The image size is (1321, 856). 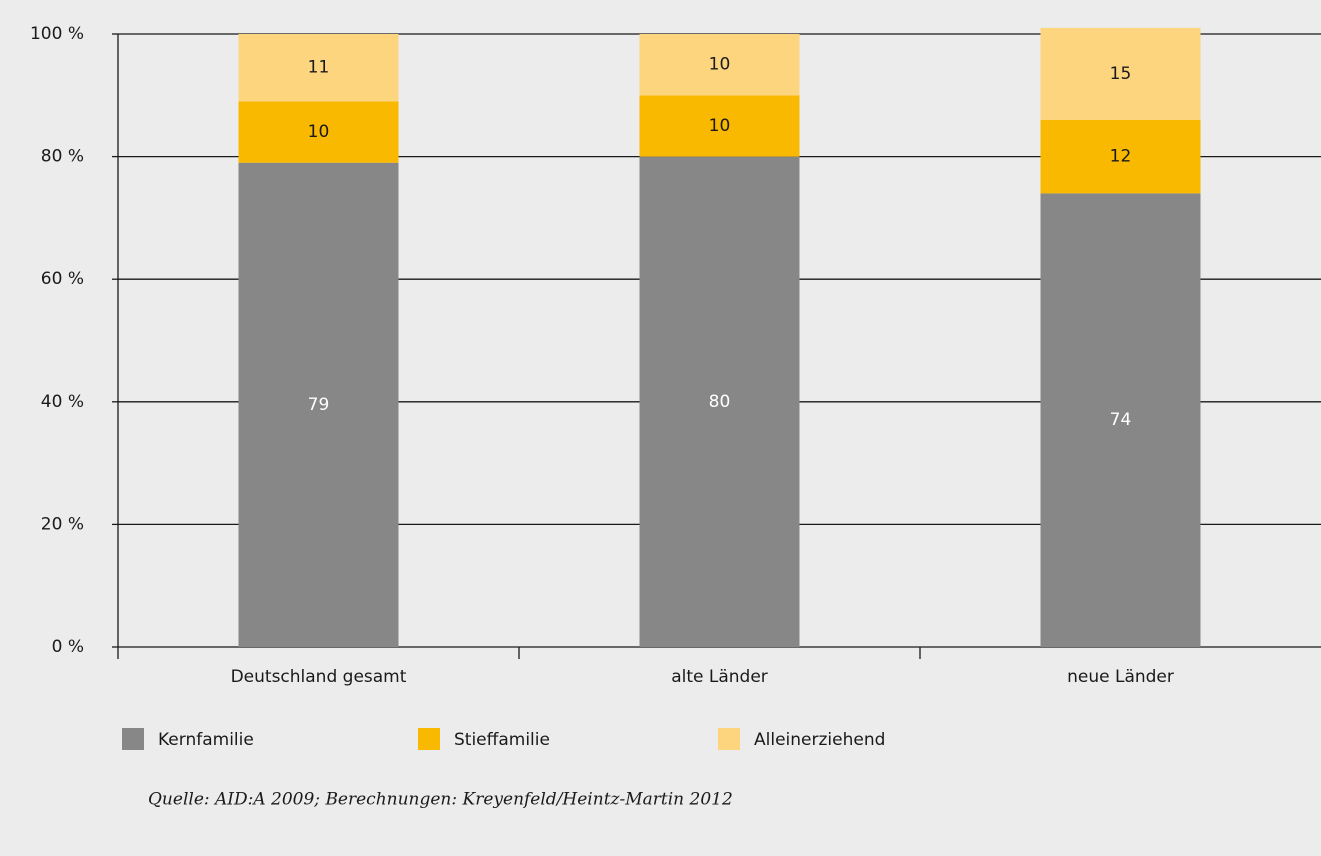 What do you see at coordinates (819, 740) in the screenshot?
I see `legend-label: Alleinerziehend` at bounding box center [819, 740].